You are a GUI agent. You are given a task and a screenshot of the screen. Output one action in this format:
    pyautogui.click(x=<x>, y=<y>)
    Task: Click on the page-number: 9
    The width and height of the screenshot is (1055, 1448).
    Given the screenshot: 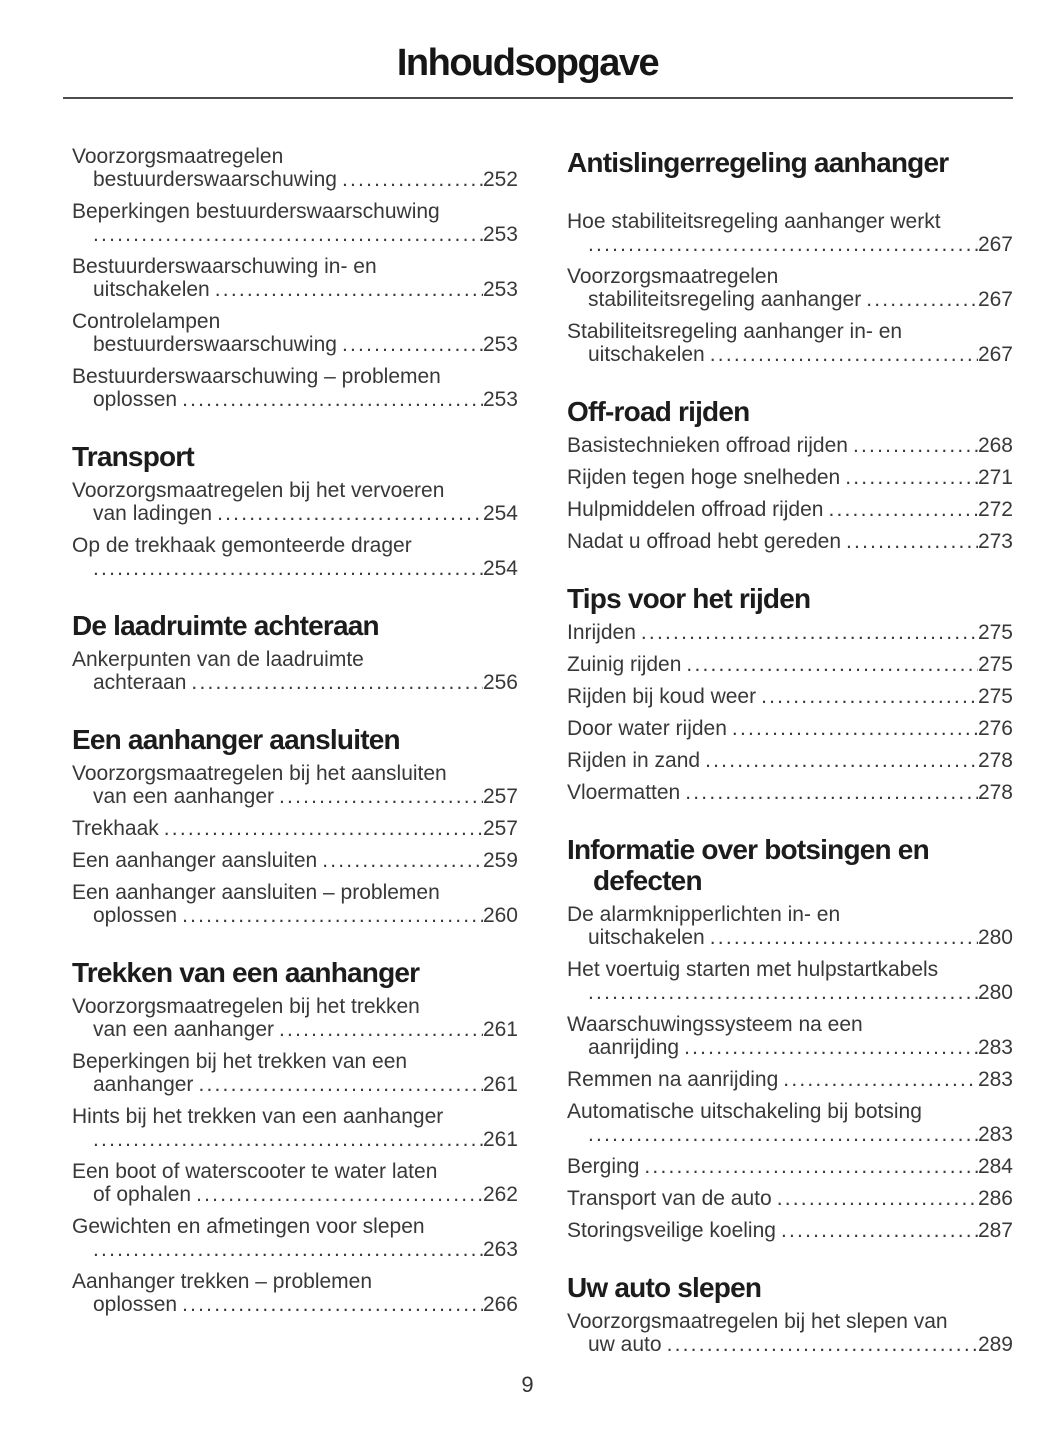 What is the action you would take?
    pyautogui.click(x=527, y=1384)
    